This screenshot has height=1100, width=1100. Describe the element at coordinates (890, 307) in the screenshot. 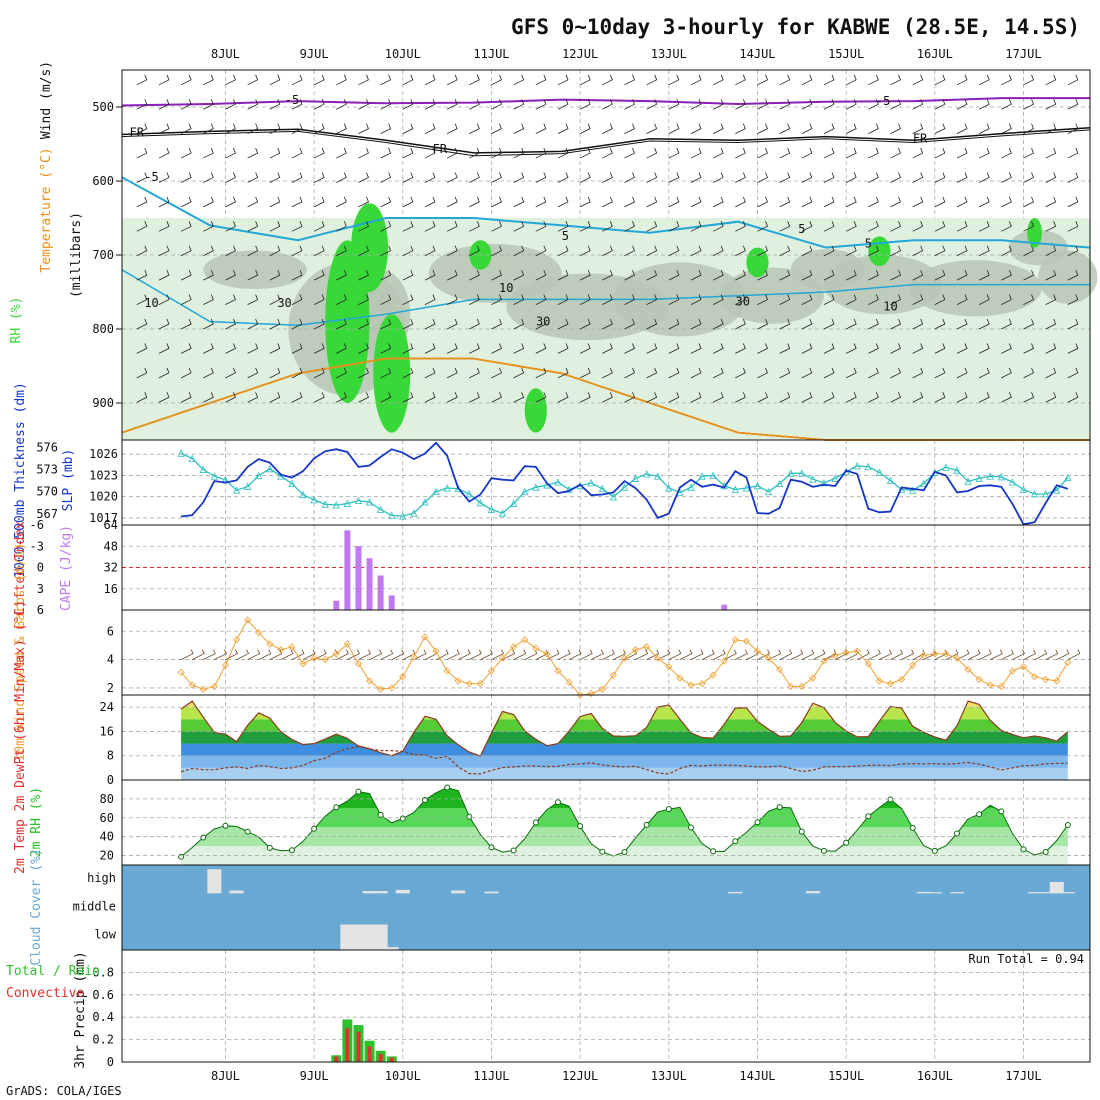

I see `contour-label: 10` at that location.